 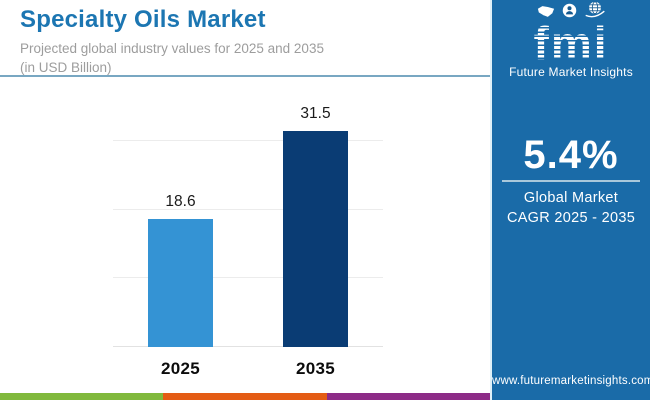 I want to click on fmi-logo-text: fmi, so click(x=571, y=43).